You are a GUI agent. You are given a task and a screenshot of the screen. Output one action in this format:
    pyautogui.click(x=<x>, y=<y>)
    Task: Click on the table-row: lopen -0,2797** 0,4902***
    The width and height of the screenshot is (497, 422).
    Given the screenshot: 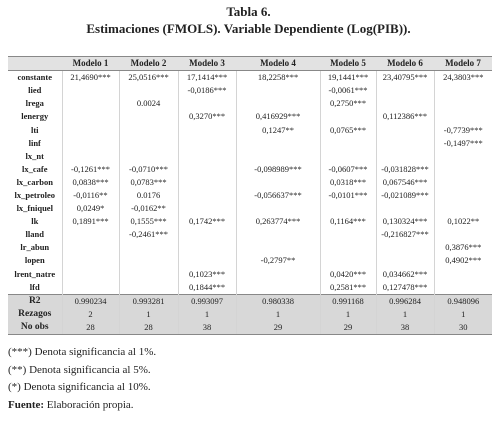 What is the action you would take?
    pyautogui.click(x=250, y=261)
    